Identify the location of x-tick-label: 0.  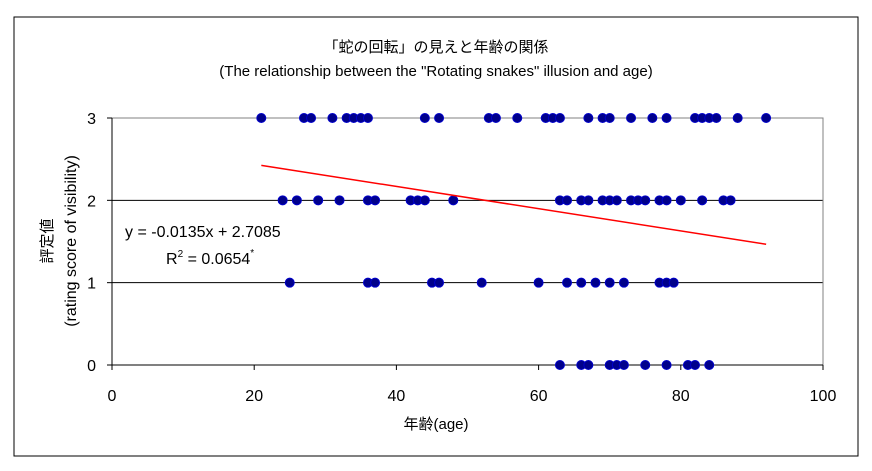
(112, 396).